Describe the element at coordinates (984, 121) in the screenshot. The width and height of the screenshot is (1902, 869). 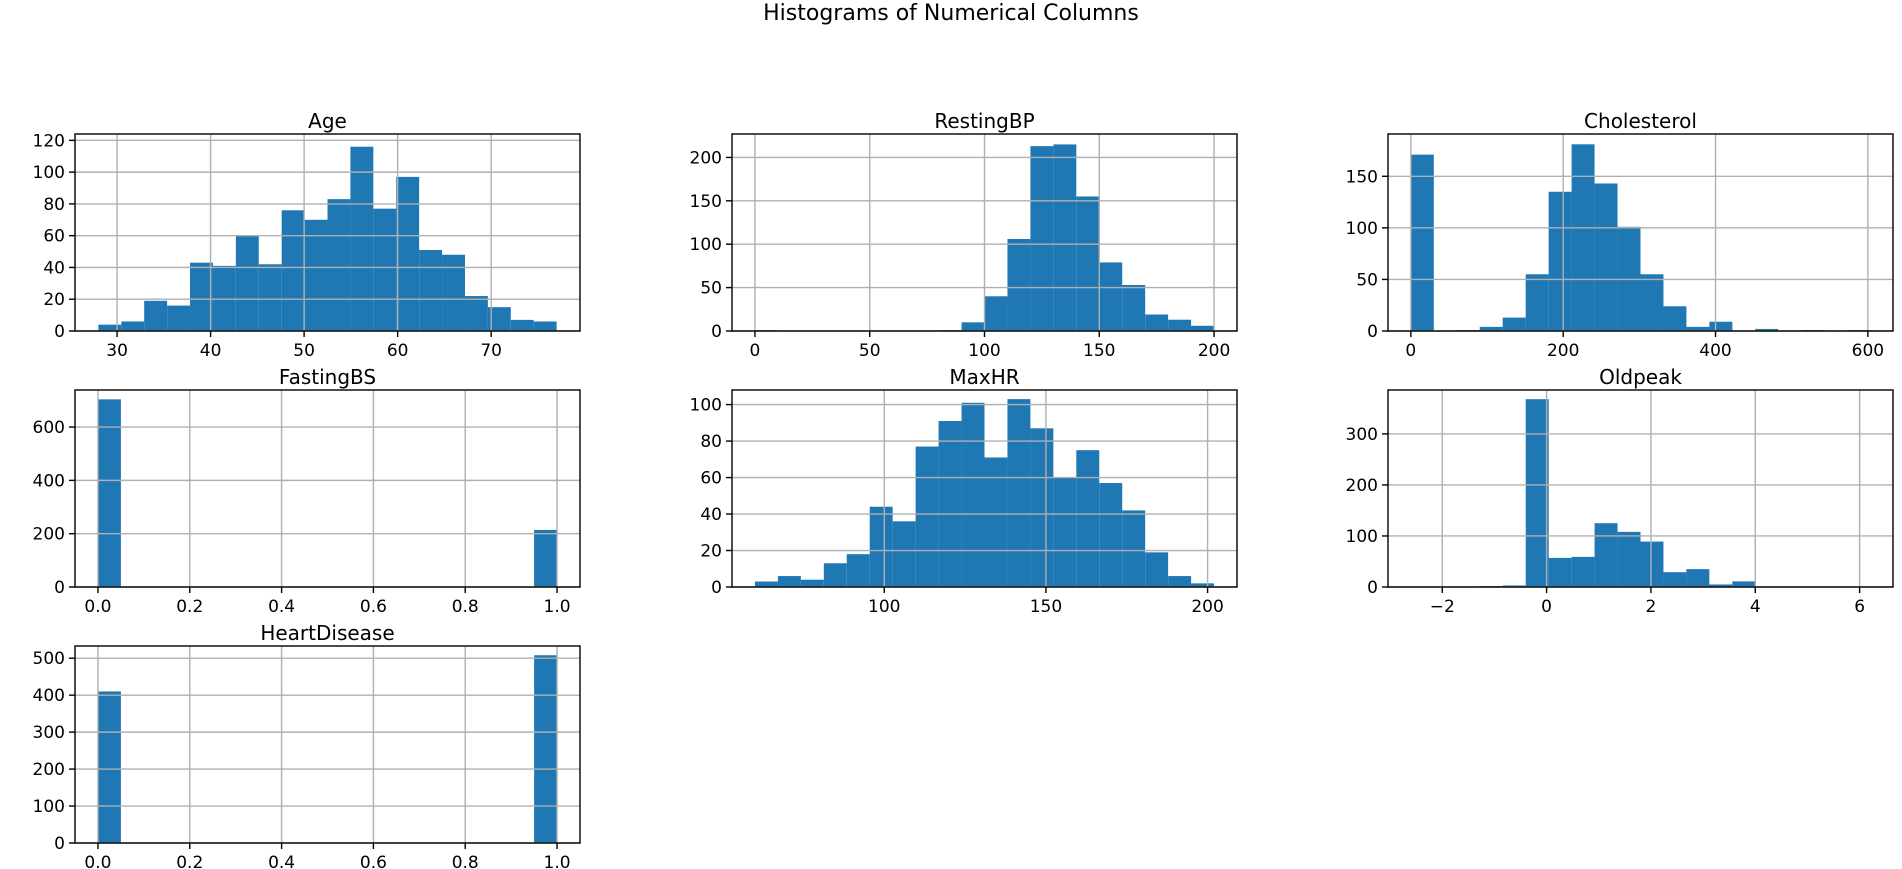
I see `restingbp-title: RestingBP` at that location.